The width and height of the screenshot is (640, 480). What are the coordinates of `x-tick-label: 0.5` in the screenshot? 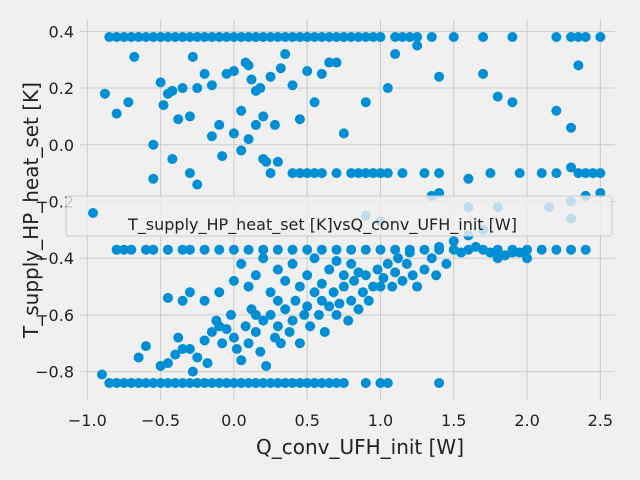 It's located at (306, 420).